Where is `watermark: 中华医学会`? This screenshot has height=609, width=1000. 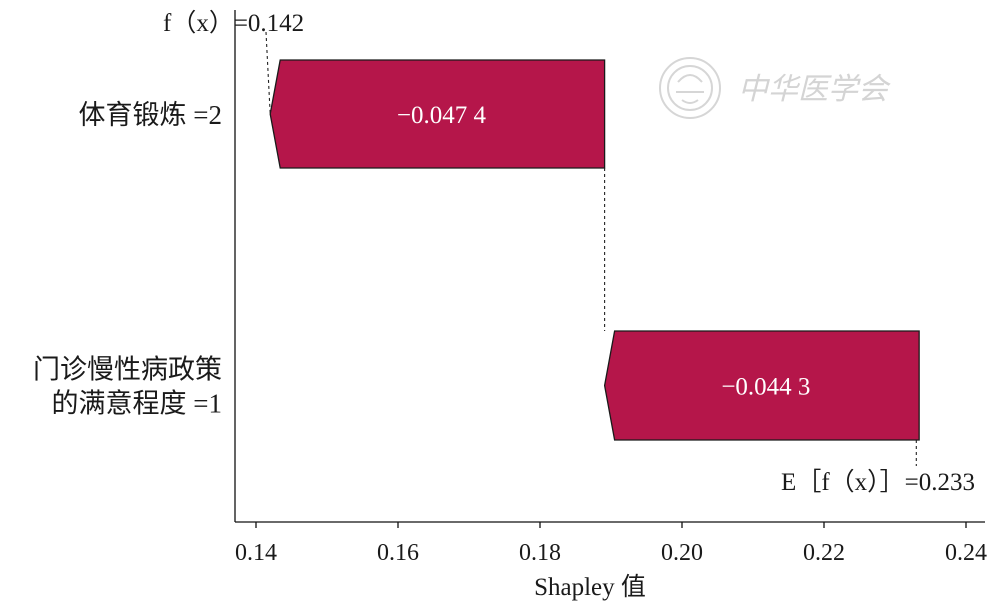
watermark: 中华医学会 is located at coordinates (775, 88).